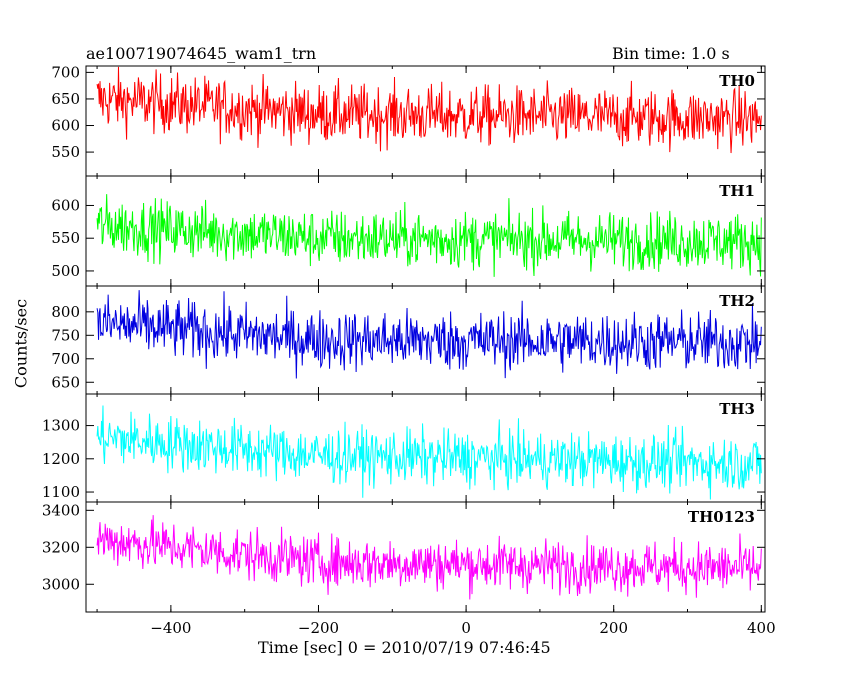 The image size is (850, 680). I want to click on panel-label-th0: TH0, so click(737, 81).